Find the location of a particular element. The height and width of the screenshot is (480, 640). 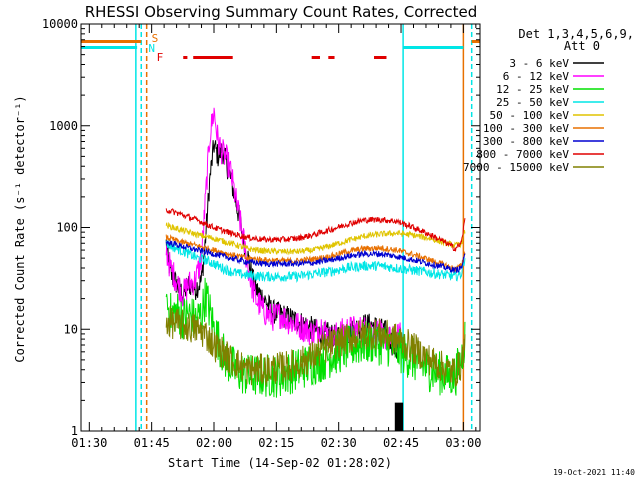

y-tick-label: 100 is located at coordinates (67, 228).